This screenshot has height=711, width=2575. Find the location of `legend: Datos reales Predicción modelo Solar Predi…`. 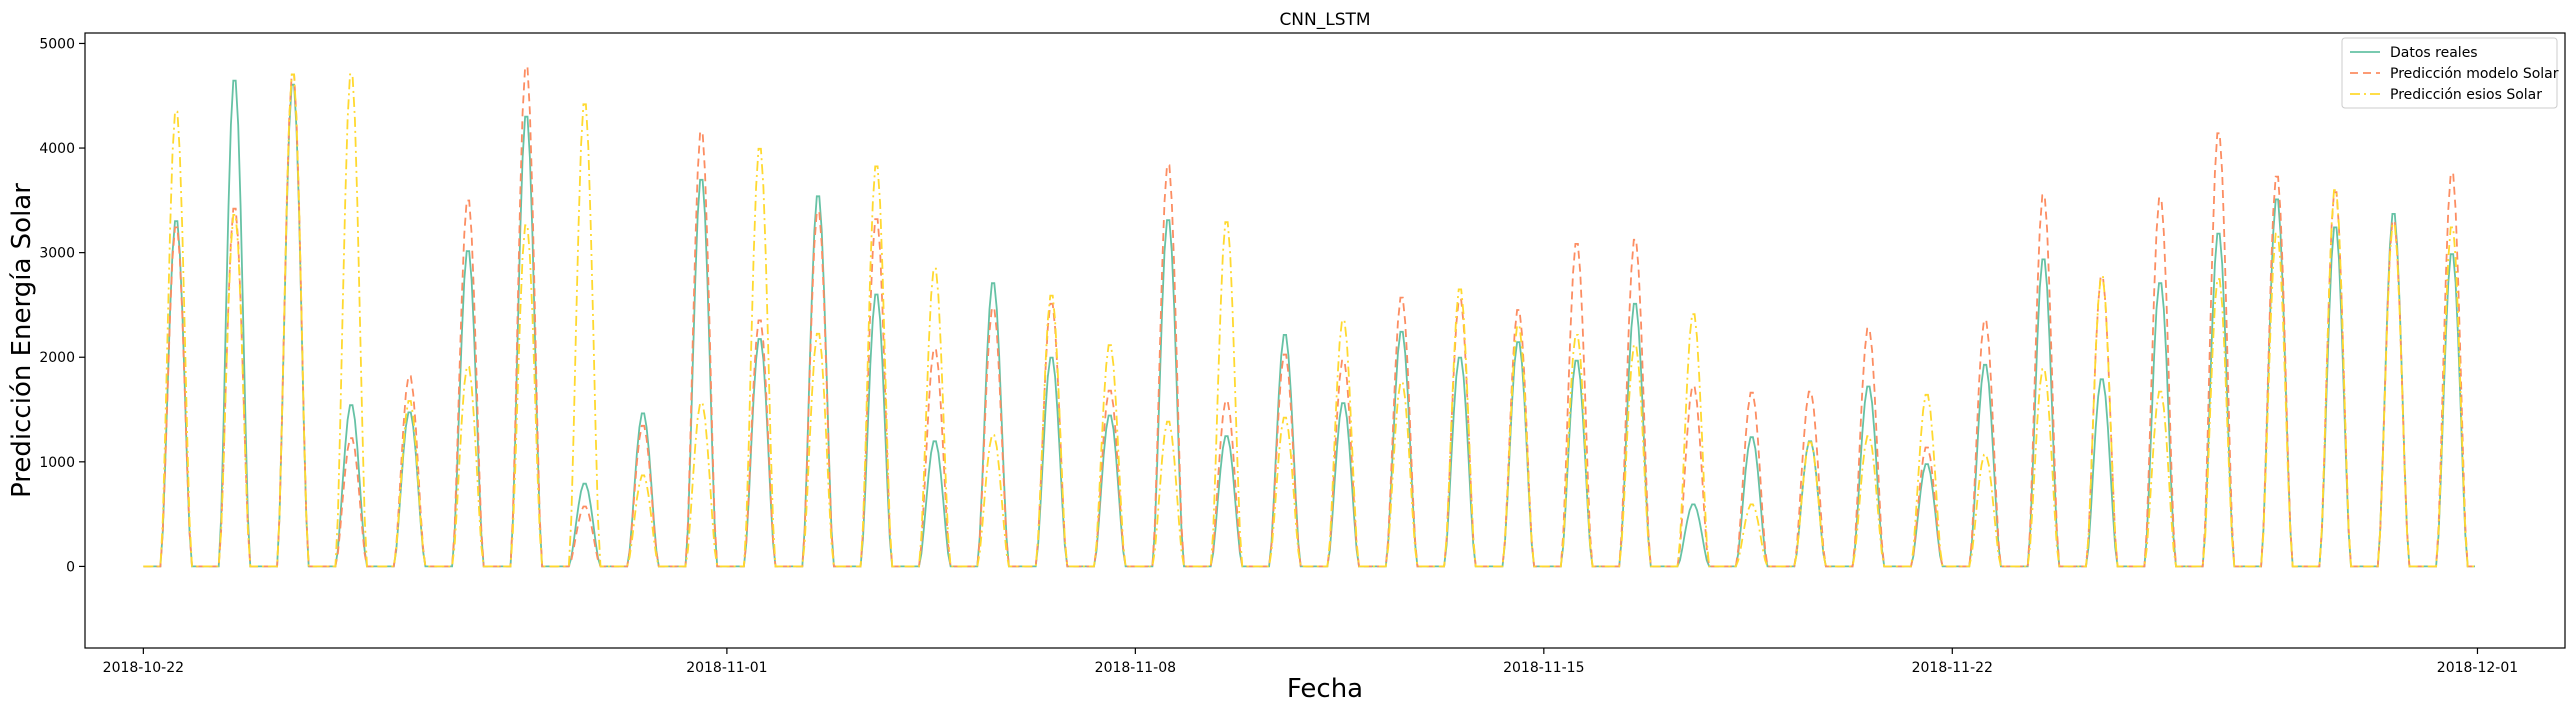

legend: Datos reales Predicción modelo Solar Predi… is located at coordinates (2450, 73).